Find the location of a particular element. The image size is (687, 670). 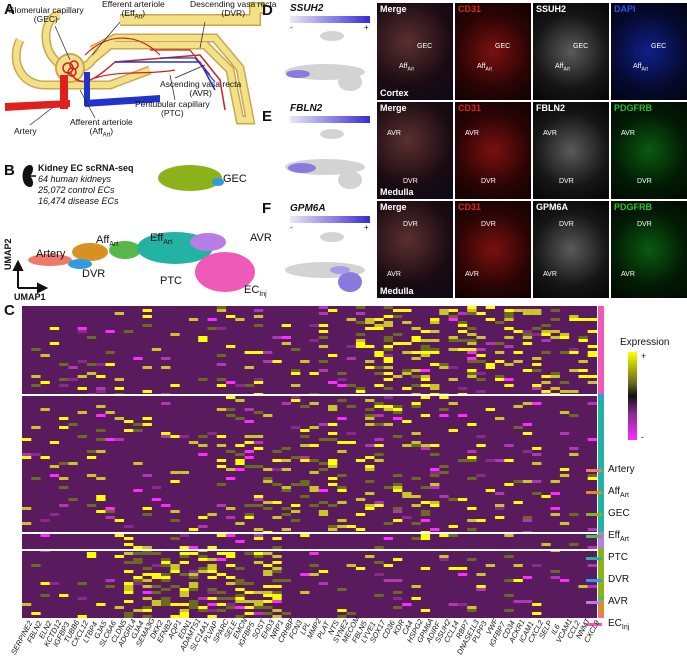

umap-cluster-gec is located at coordinates (190, 178).